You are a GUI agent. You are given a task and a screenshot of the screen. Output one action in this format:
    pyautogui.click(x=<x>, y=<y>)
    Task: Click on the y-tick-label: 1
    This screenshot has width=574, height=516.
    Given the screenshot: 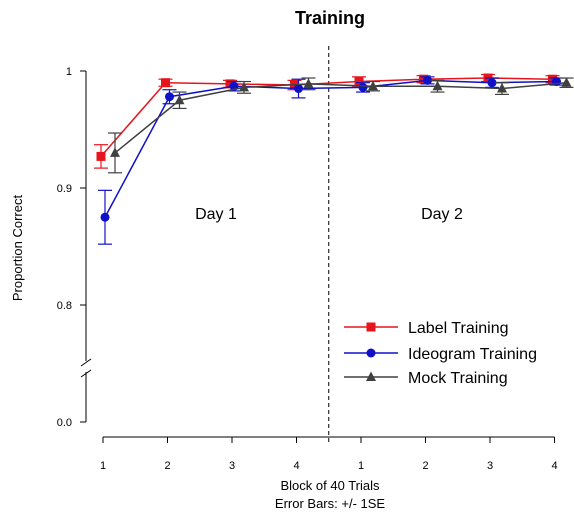 What is the action you would take?
    pyautogui.click(x=69, y=72)
    